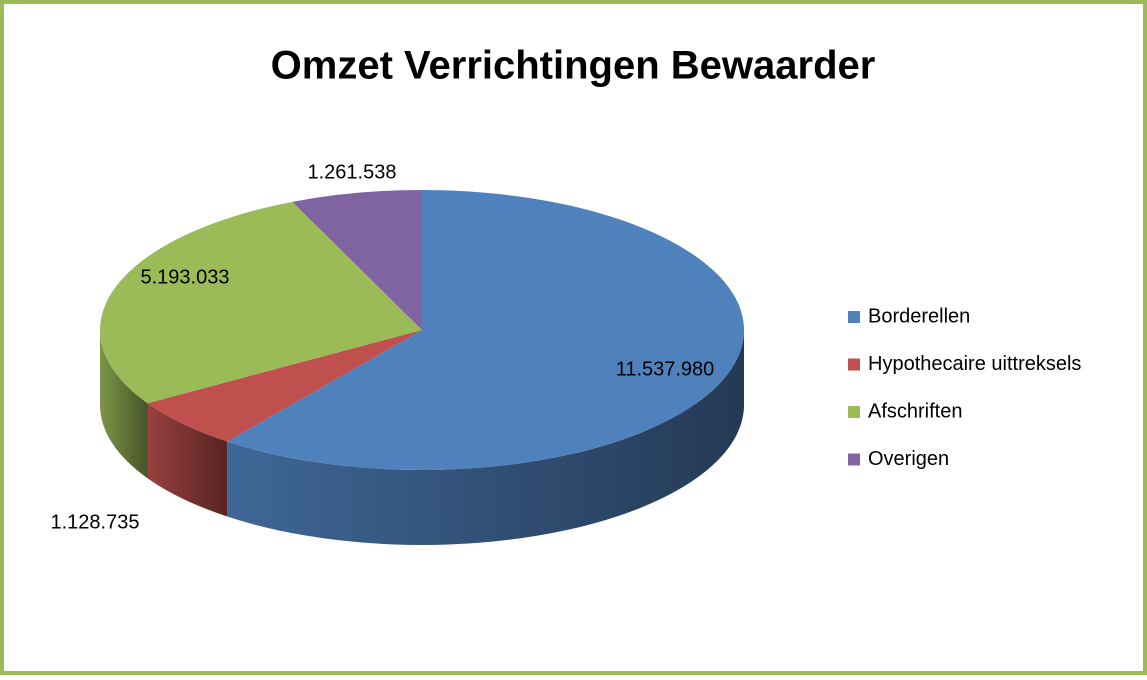 The height and width of the screenshot is (680, 1147). I want to click on data-label: 5.193.033, so click(185, 277).